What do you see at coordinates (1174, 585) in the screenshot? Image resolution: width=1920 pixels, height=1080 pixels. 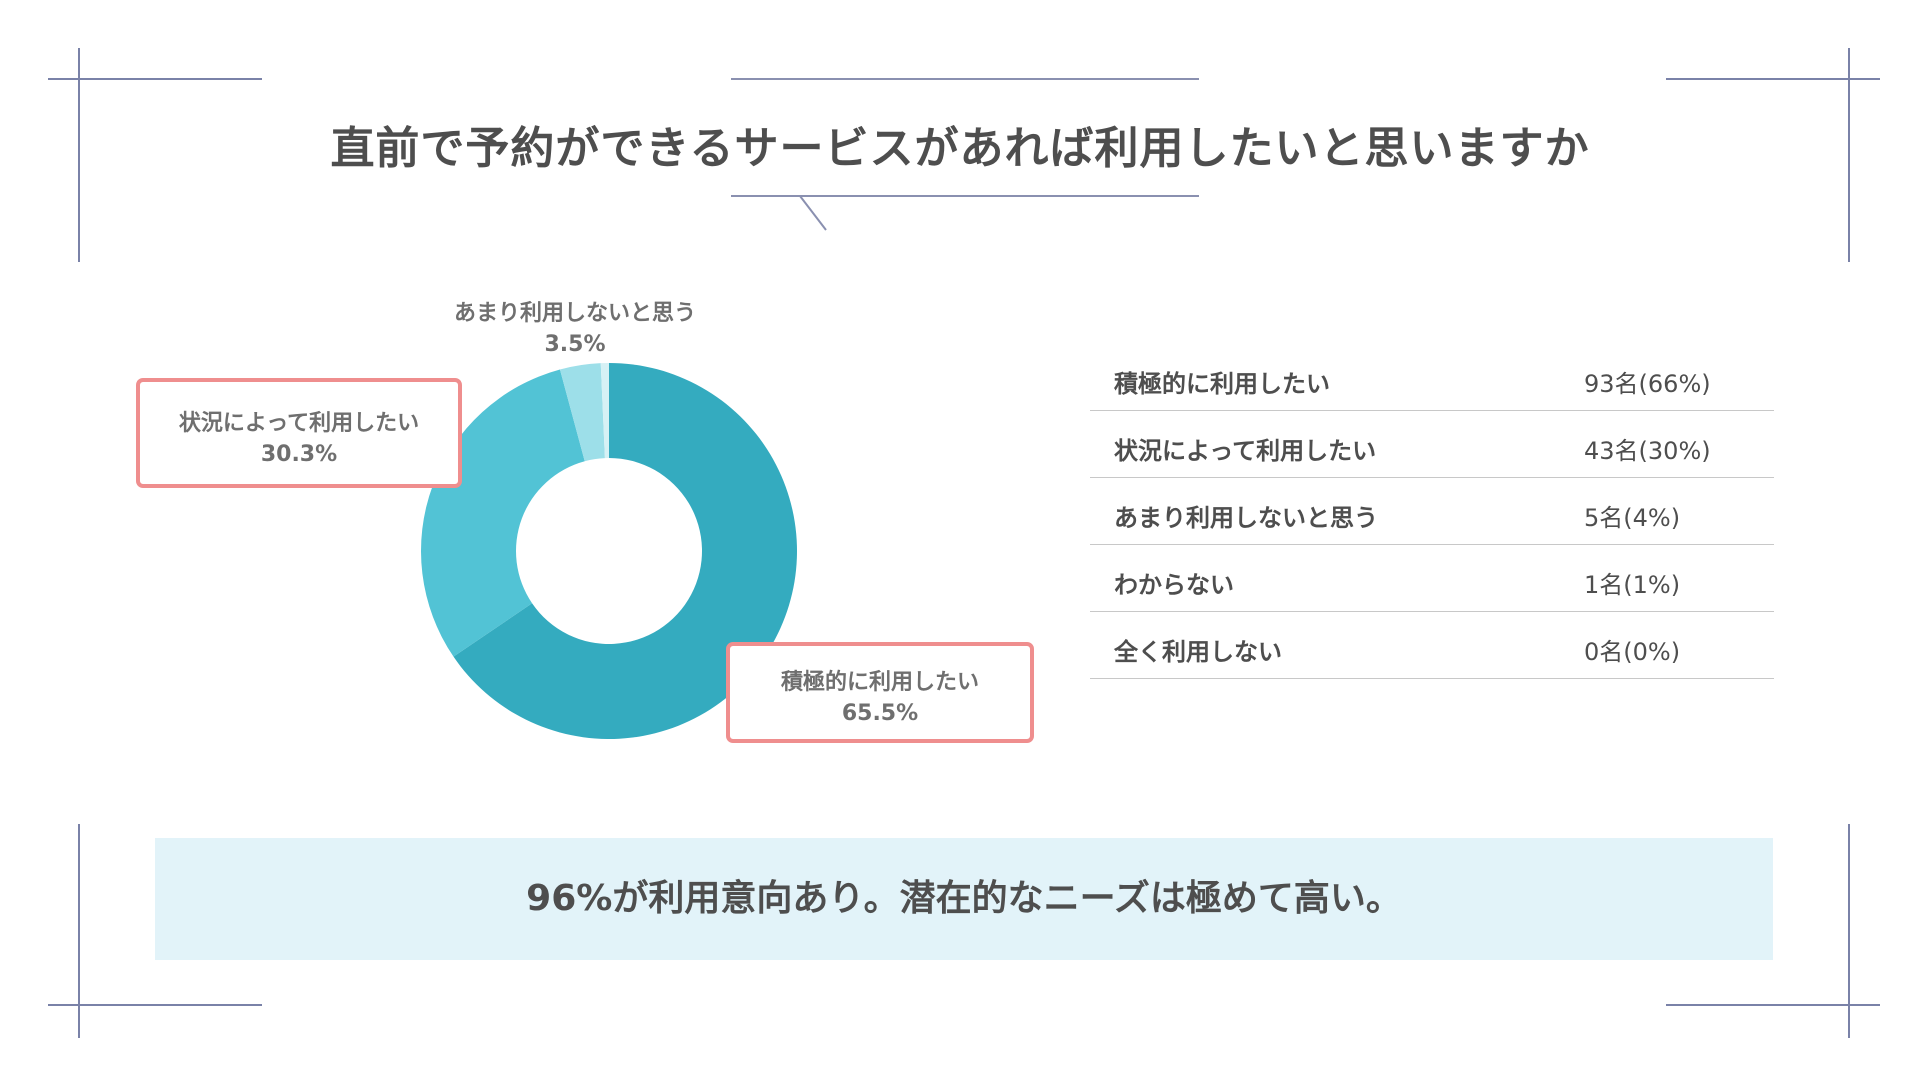 I see `table-row-label: わからない` at bounding box center [1174, 585].